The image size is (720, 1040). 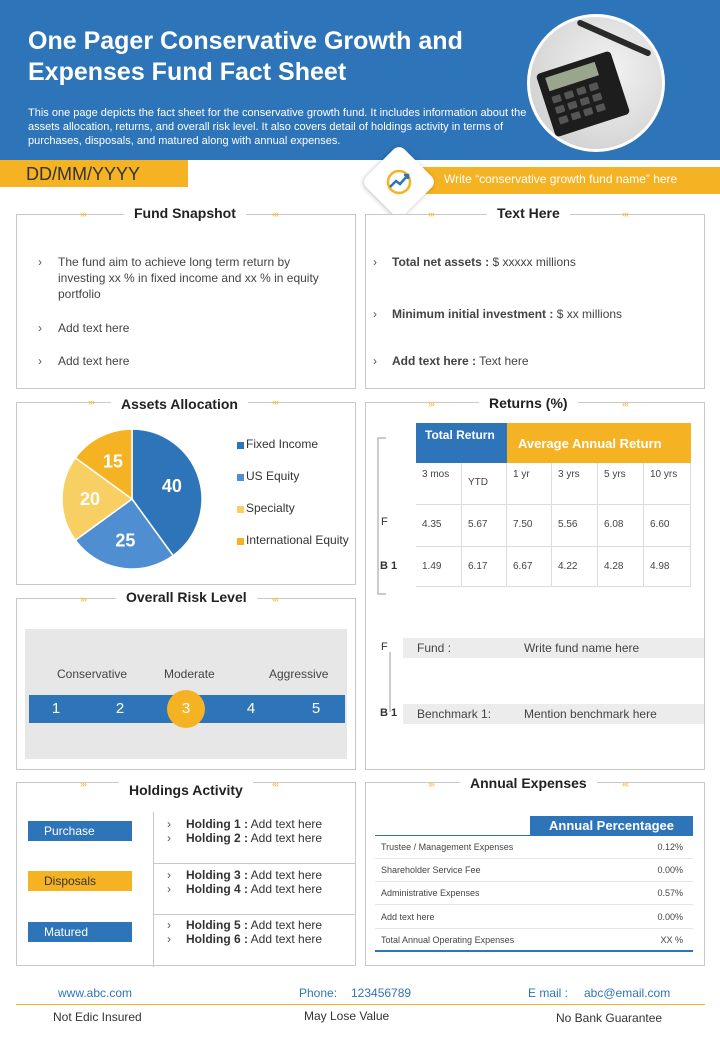 I want to click on returns-cell: 1.49, so click(x=439, y=567).